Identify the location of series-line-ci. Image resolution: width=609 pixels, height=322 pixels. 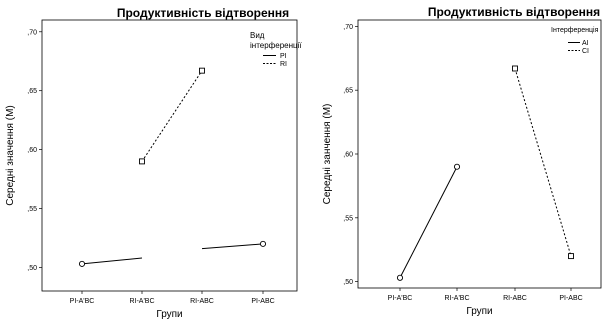
(543, 162).